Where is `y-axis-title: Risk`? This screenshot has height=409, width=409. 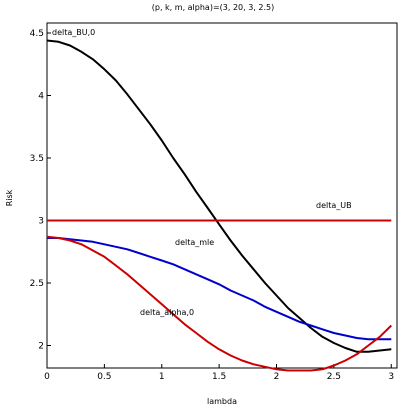 y-axis-title: Risk is located at coordinates (9, 197).